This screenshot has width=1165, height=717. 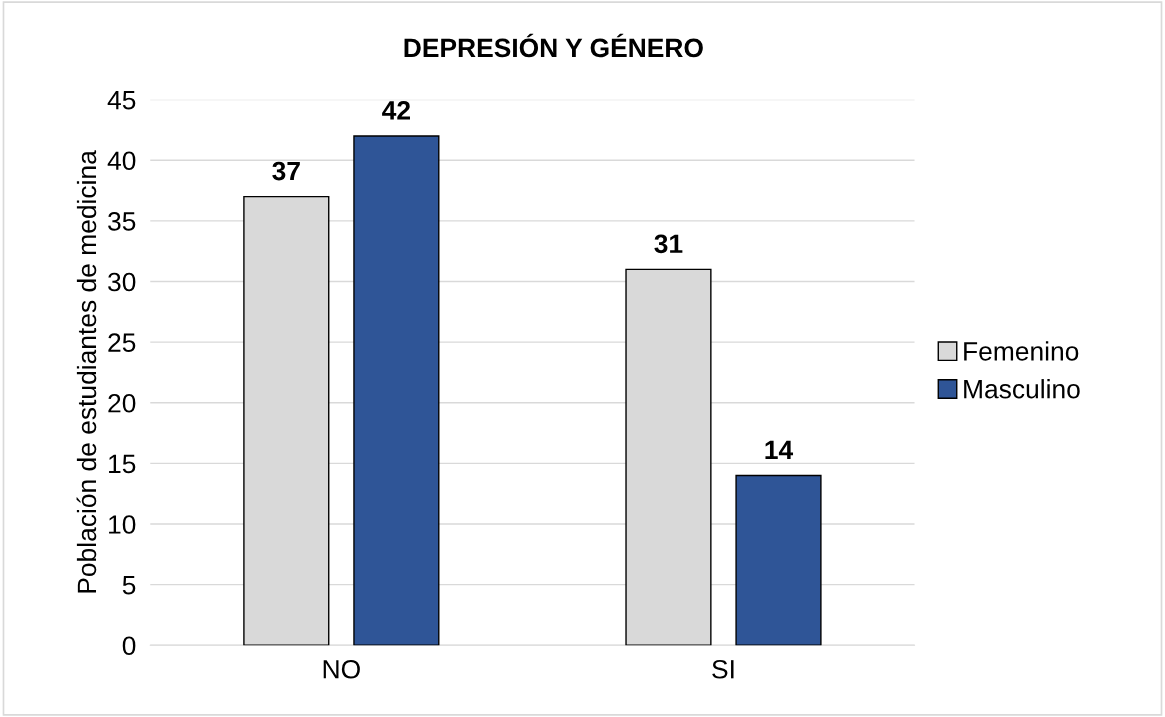 What do you see at coordinates (121, 100) in the screenshot?
I see `y-tick-label: 45` at bounding box center [121, 100].